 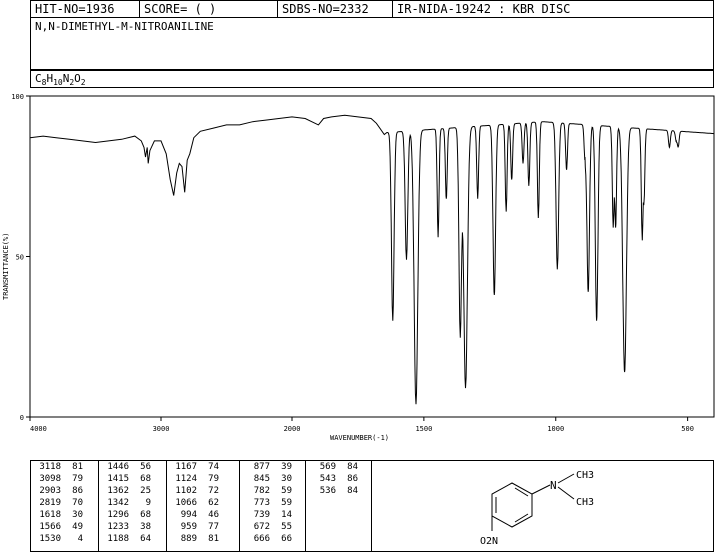 What do you see at coordinates (286, 515) in the screenshot?
I see `peak-transmittance: 14` at bounding box center [286, 515].